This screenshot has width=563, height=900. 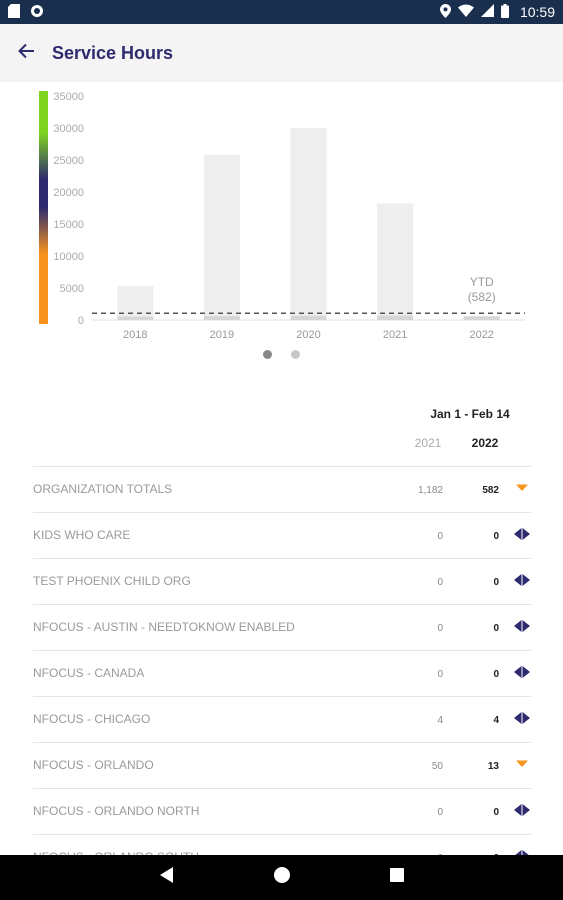 What do you see at coordinates (68, 129) in the screenshot?
I see `y-tick-label: 30000` at bounding box center [68, 129].